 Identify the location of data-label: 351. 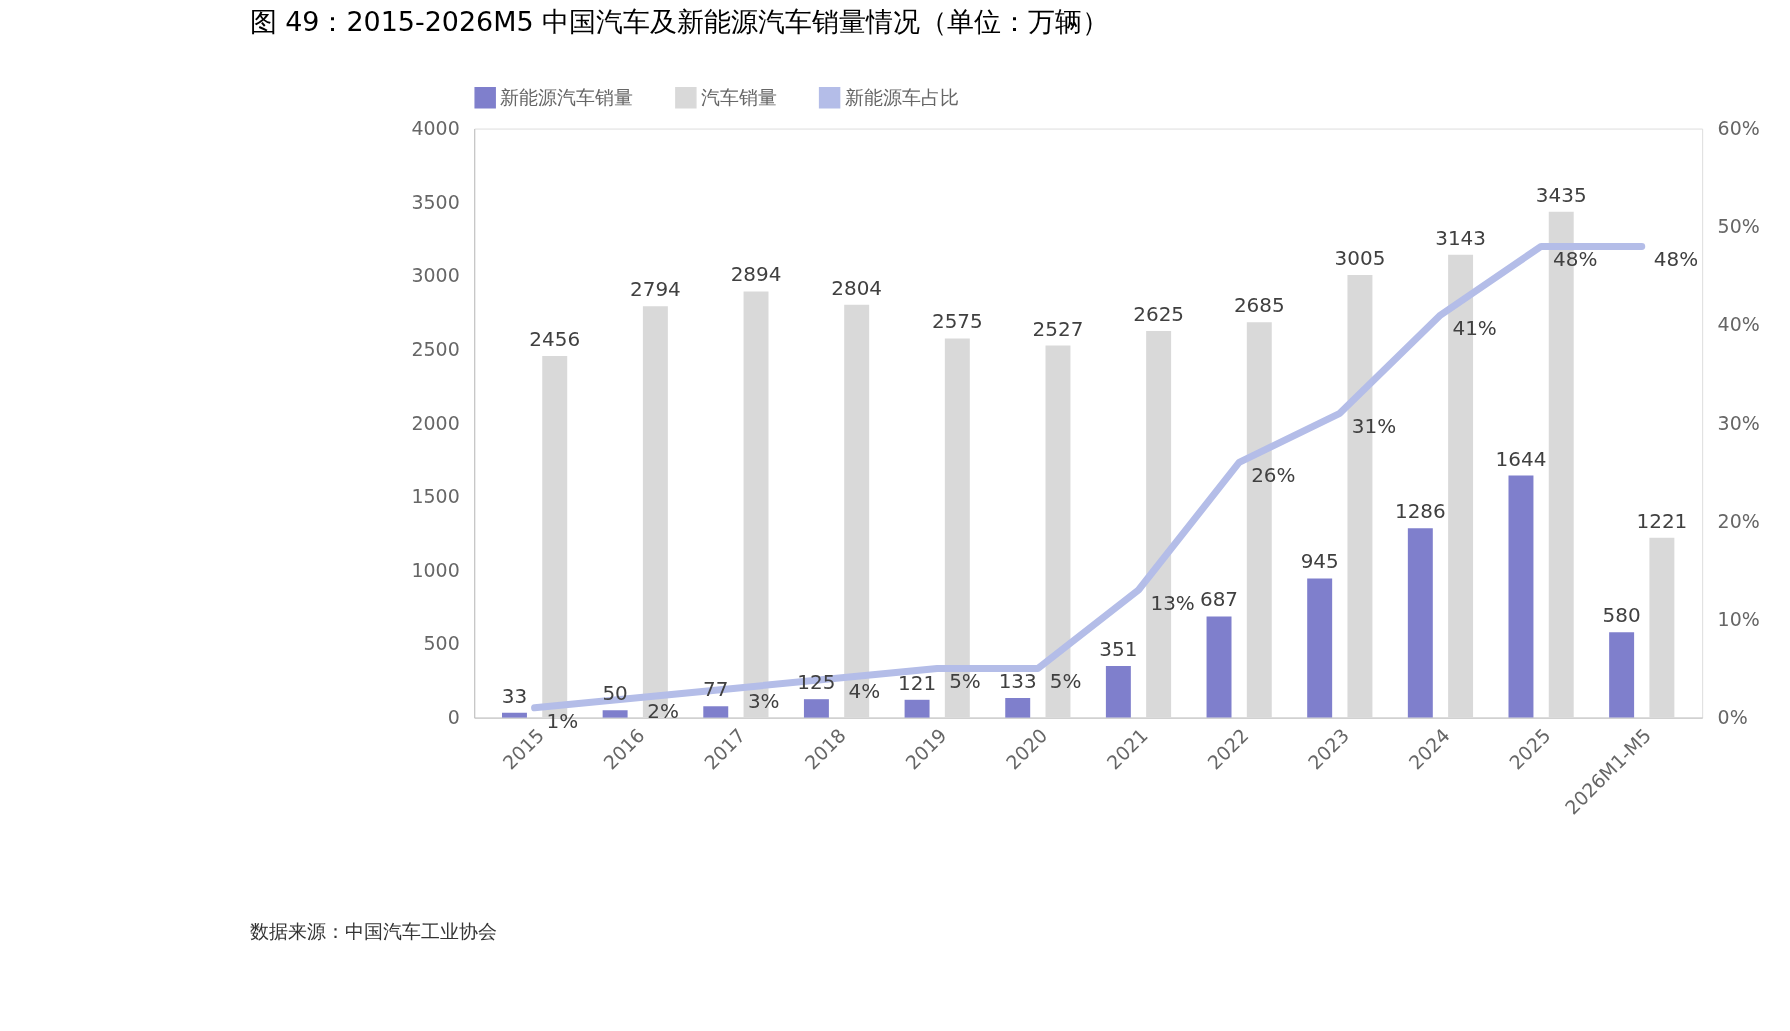
(1118, 648).